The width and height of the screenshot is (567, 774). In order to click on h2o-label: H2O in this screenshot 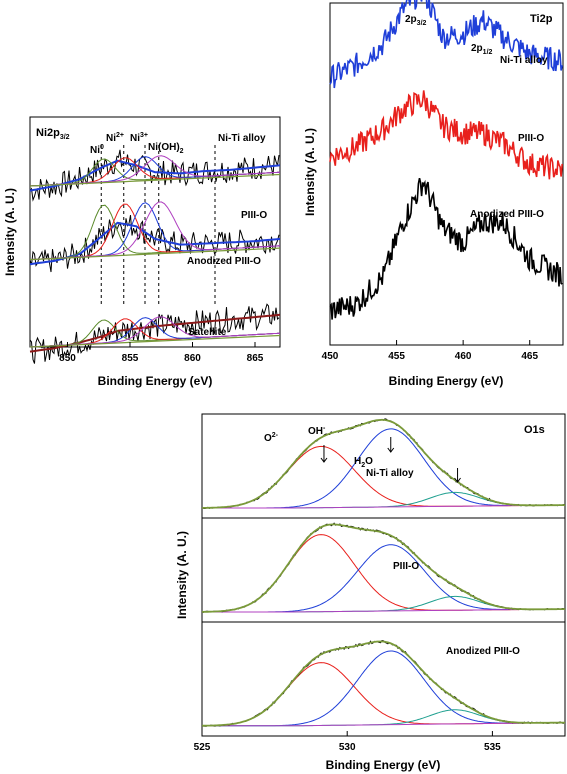, I will do `click(363, 462)`.